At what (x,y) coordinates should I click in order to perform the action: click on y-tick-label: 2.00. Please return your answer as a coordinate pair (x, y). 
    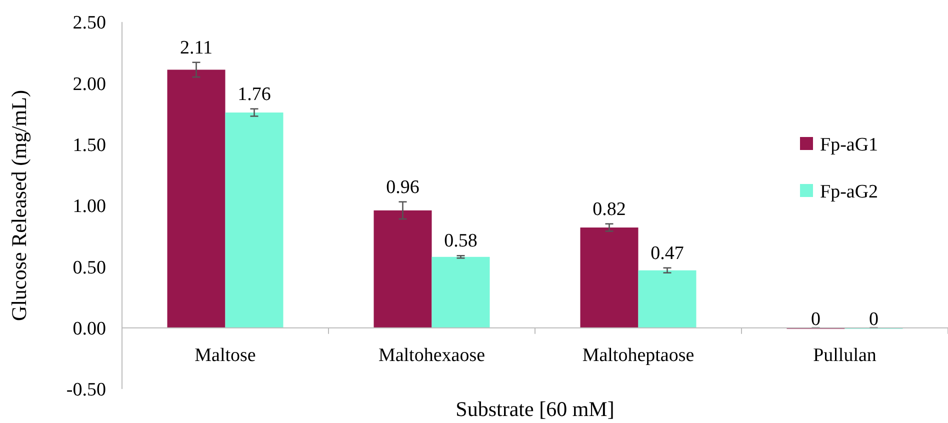
    Looking at the image, I should click on (89, 84).